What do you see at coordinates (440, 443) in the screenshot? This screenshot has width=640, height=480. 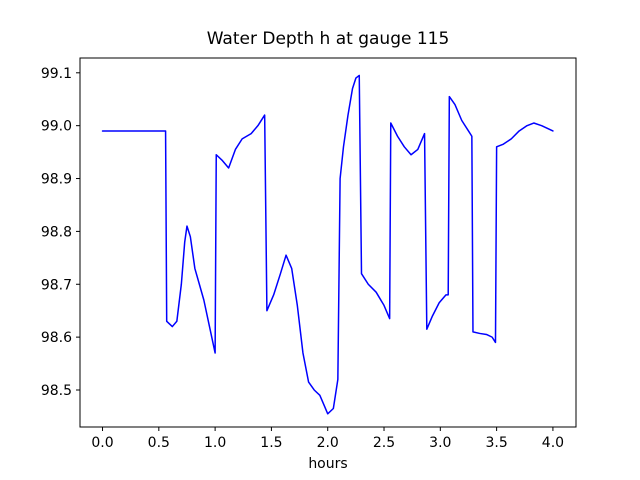 I see `x-tick-label: 3.0` at bounding box center [440, 443].